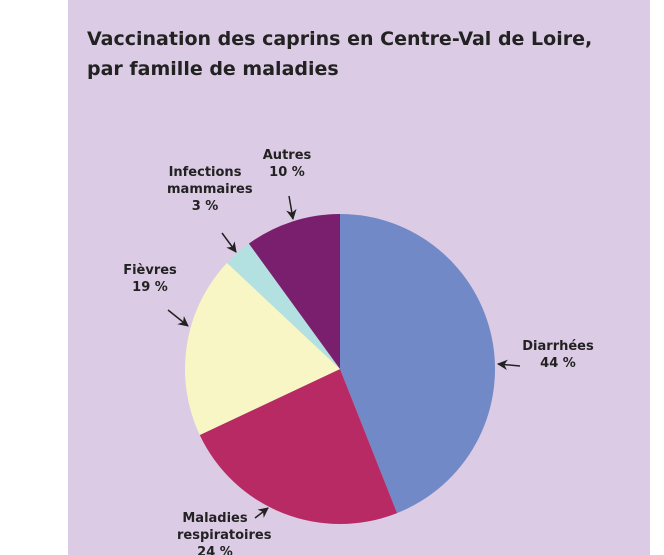 The width and height of the screenshot is (664, 555). I want to click on title-part-bold: caprins, so click(301, 39).